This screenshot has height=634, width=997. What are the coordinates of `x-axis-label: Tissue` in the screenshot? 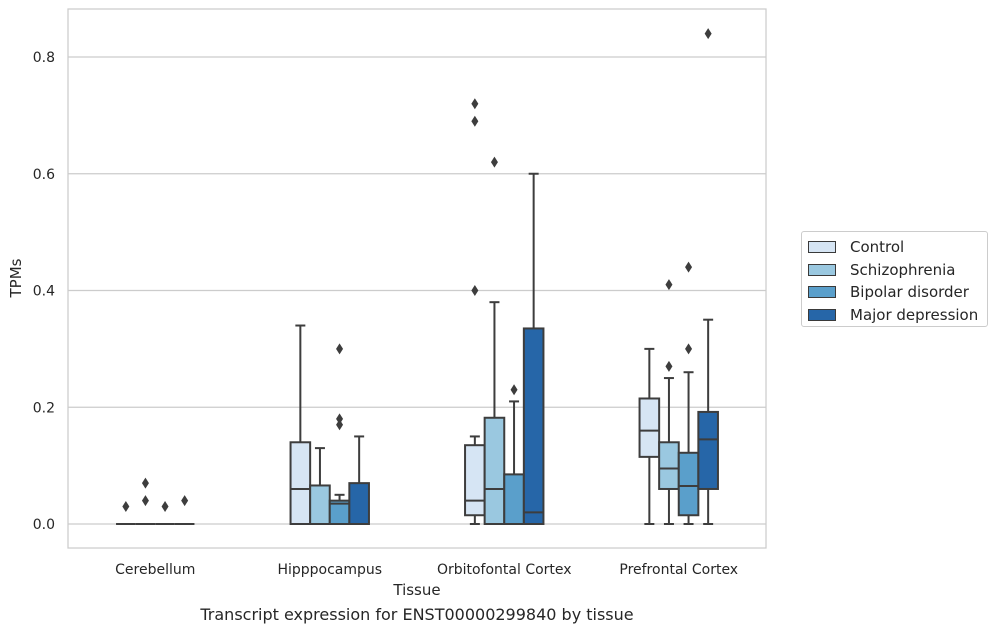 It's located at (416, 590).